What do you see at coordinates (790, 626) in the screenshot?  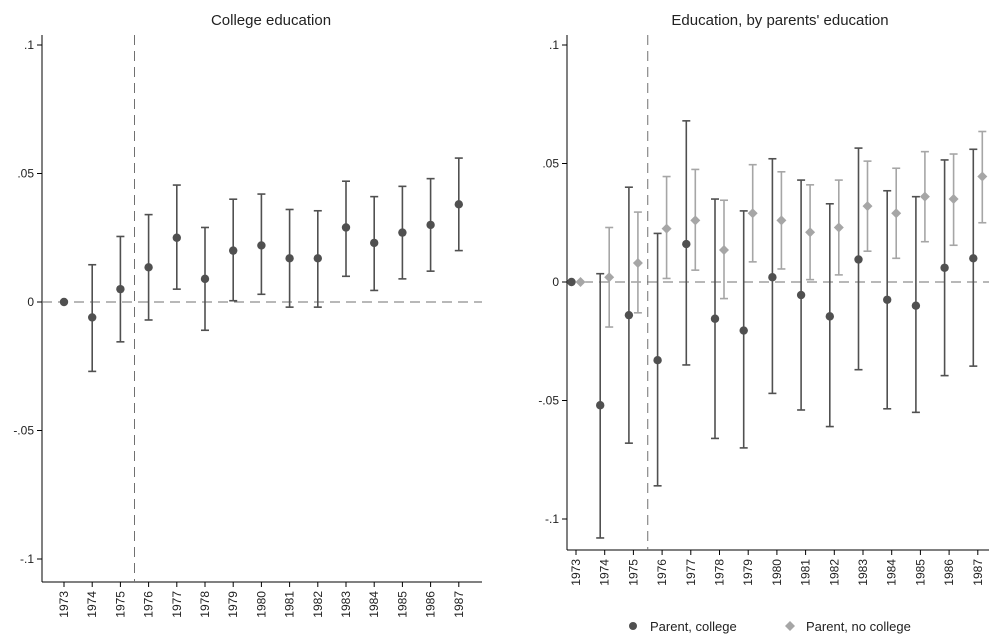 I see `legend-marker-parent-no-college` at bounding box center [790, 626].